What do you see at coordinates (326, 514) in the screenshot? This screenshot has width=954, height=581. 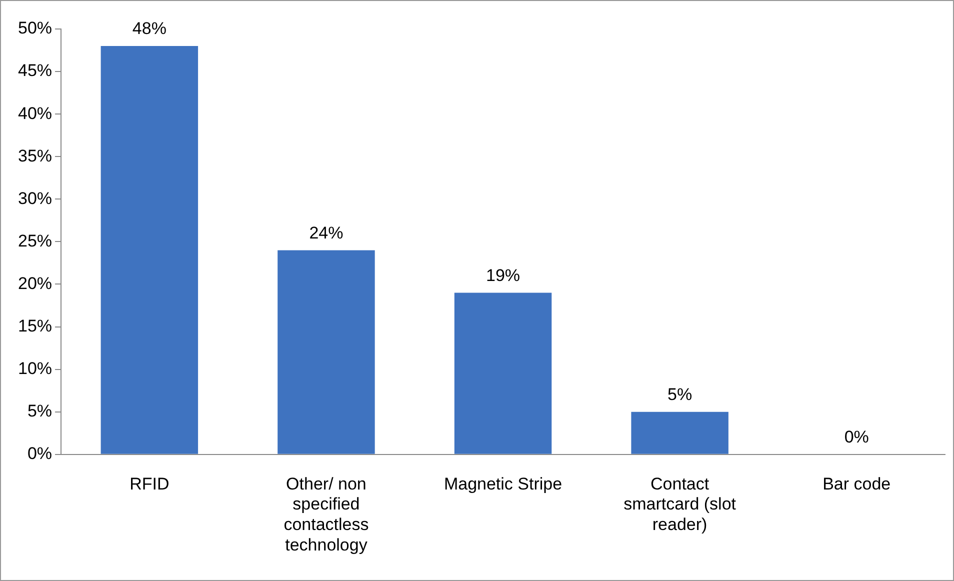 I see `x-tick-label: Other/ non specified contactless technology` at bounding box center [326, 514].